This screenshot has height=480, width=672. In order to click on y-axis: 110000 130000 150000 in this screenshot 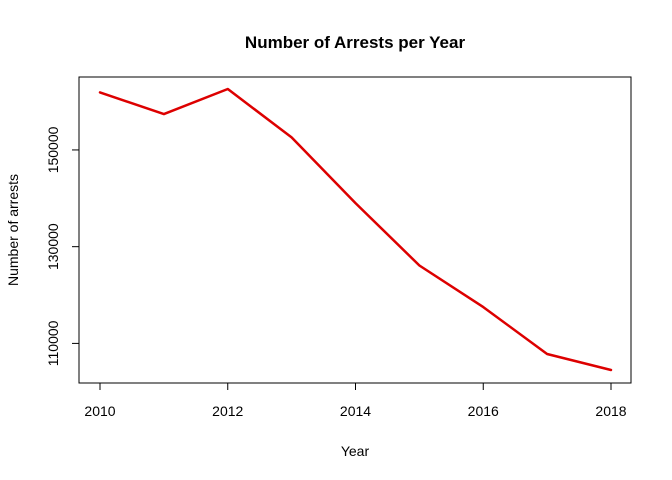, I will do `click(62, 246)`.